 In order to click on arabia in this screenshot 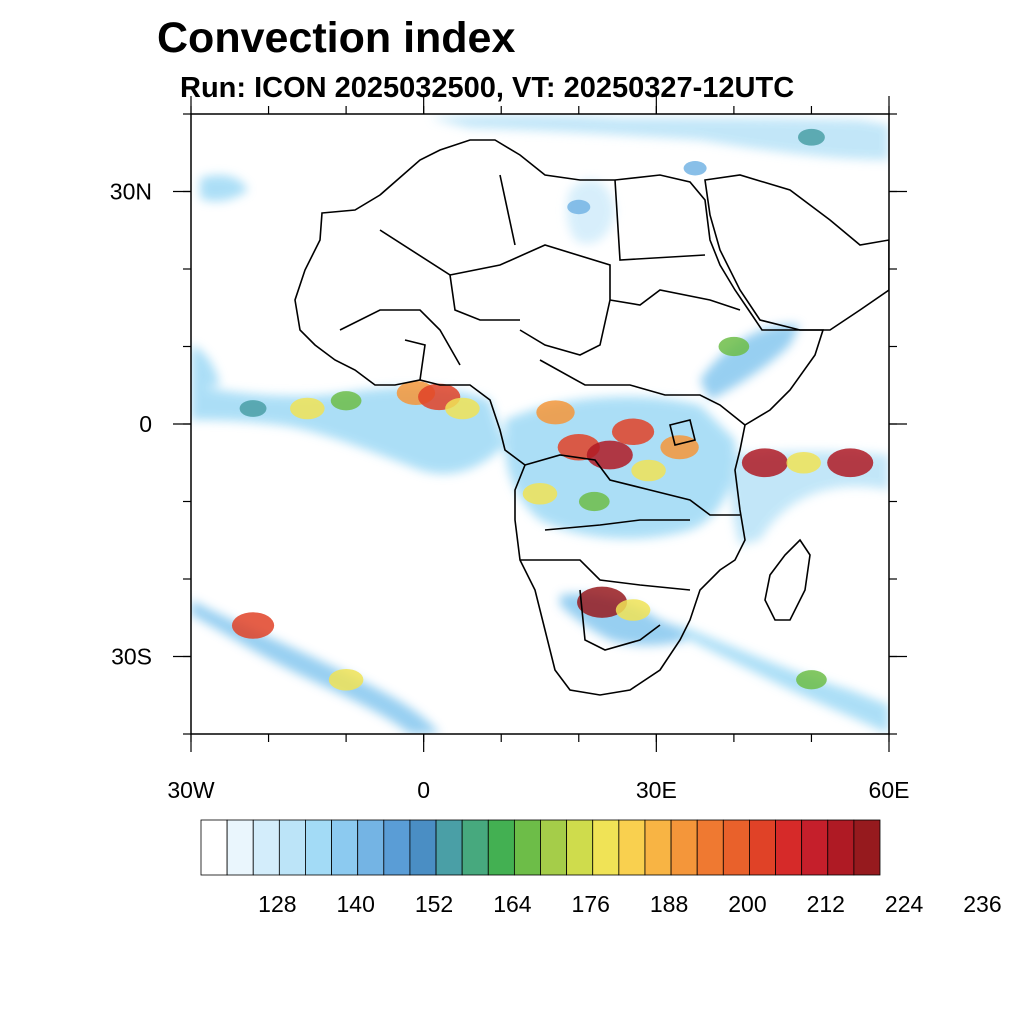, I will do `click(796, 252)`.